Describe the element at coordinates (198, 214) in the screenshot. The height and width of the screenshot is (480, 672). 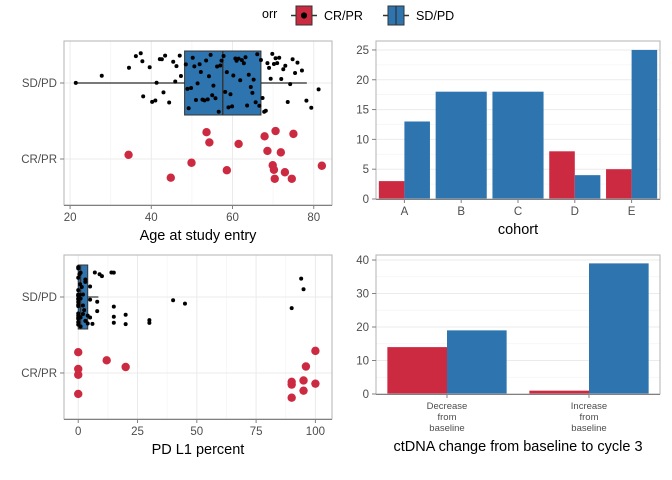
I see `panel-age-x-axis: 20 40 60 80` at that location.